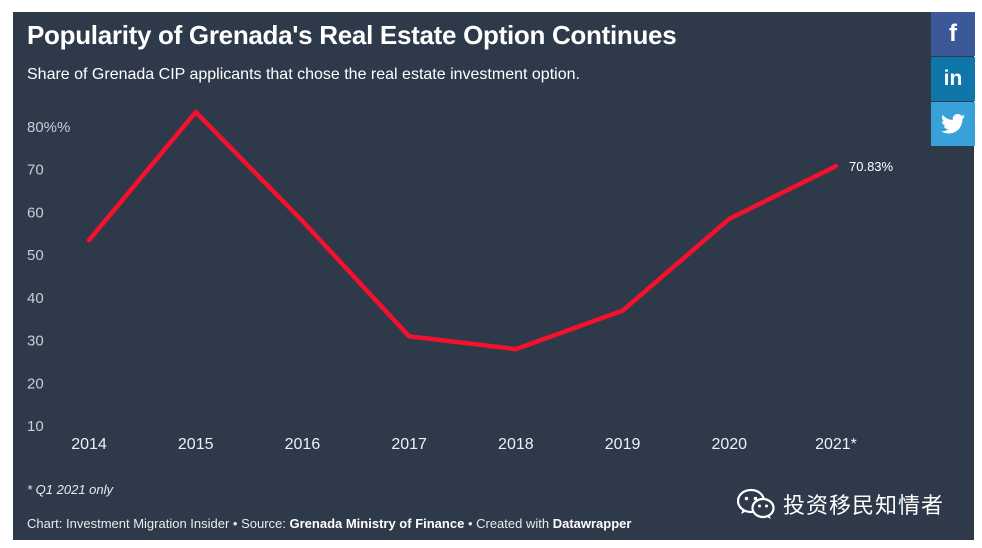 This screenshot has width=982, height=548. I want to click on x-tick-label: 2018, so click(516, 444).